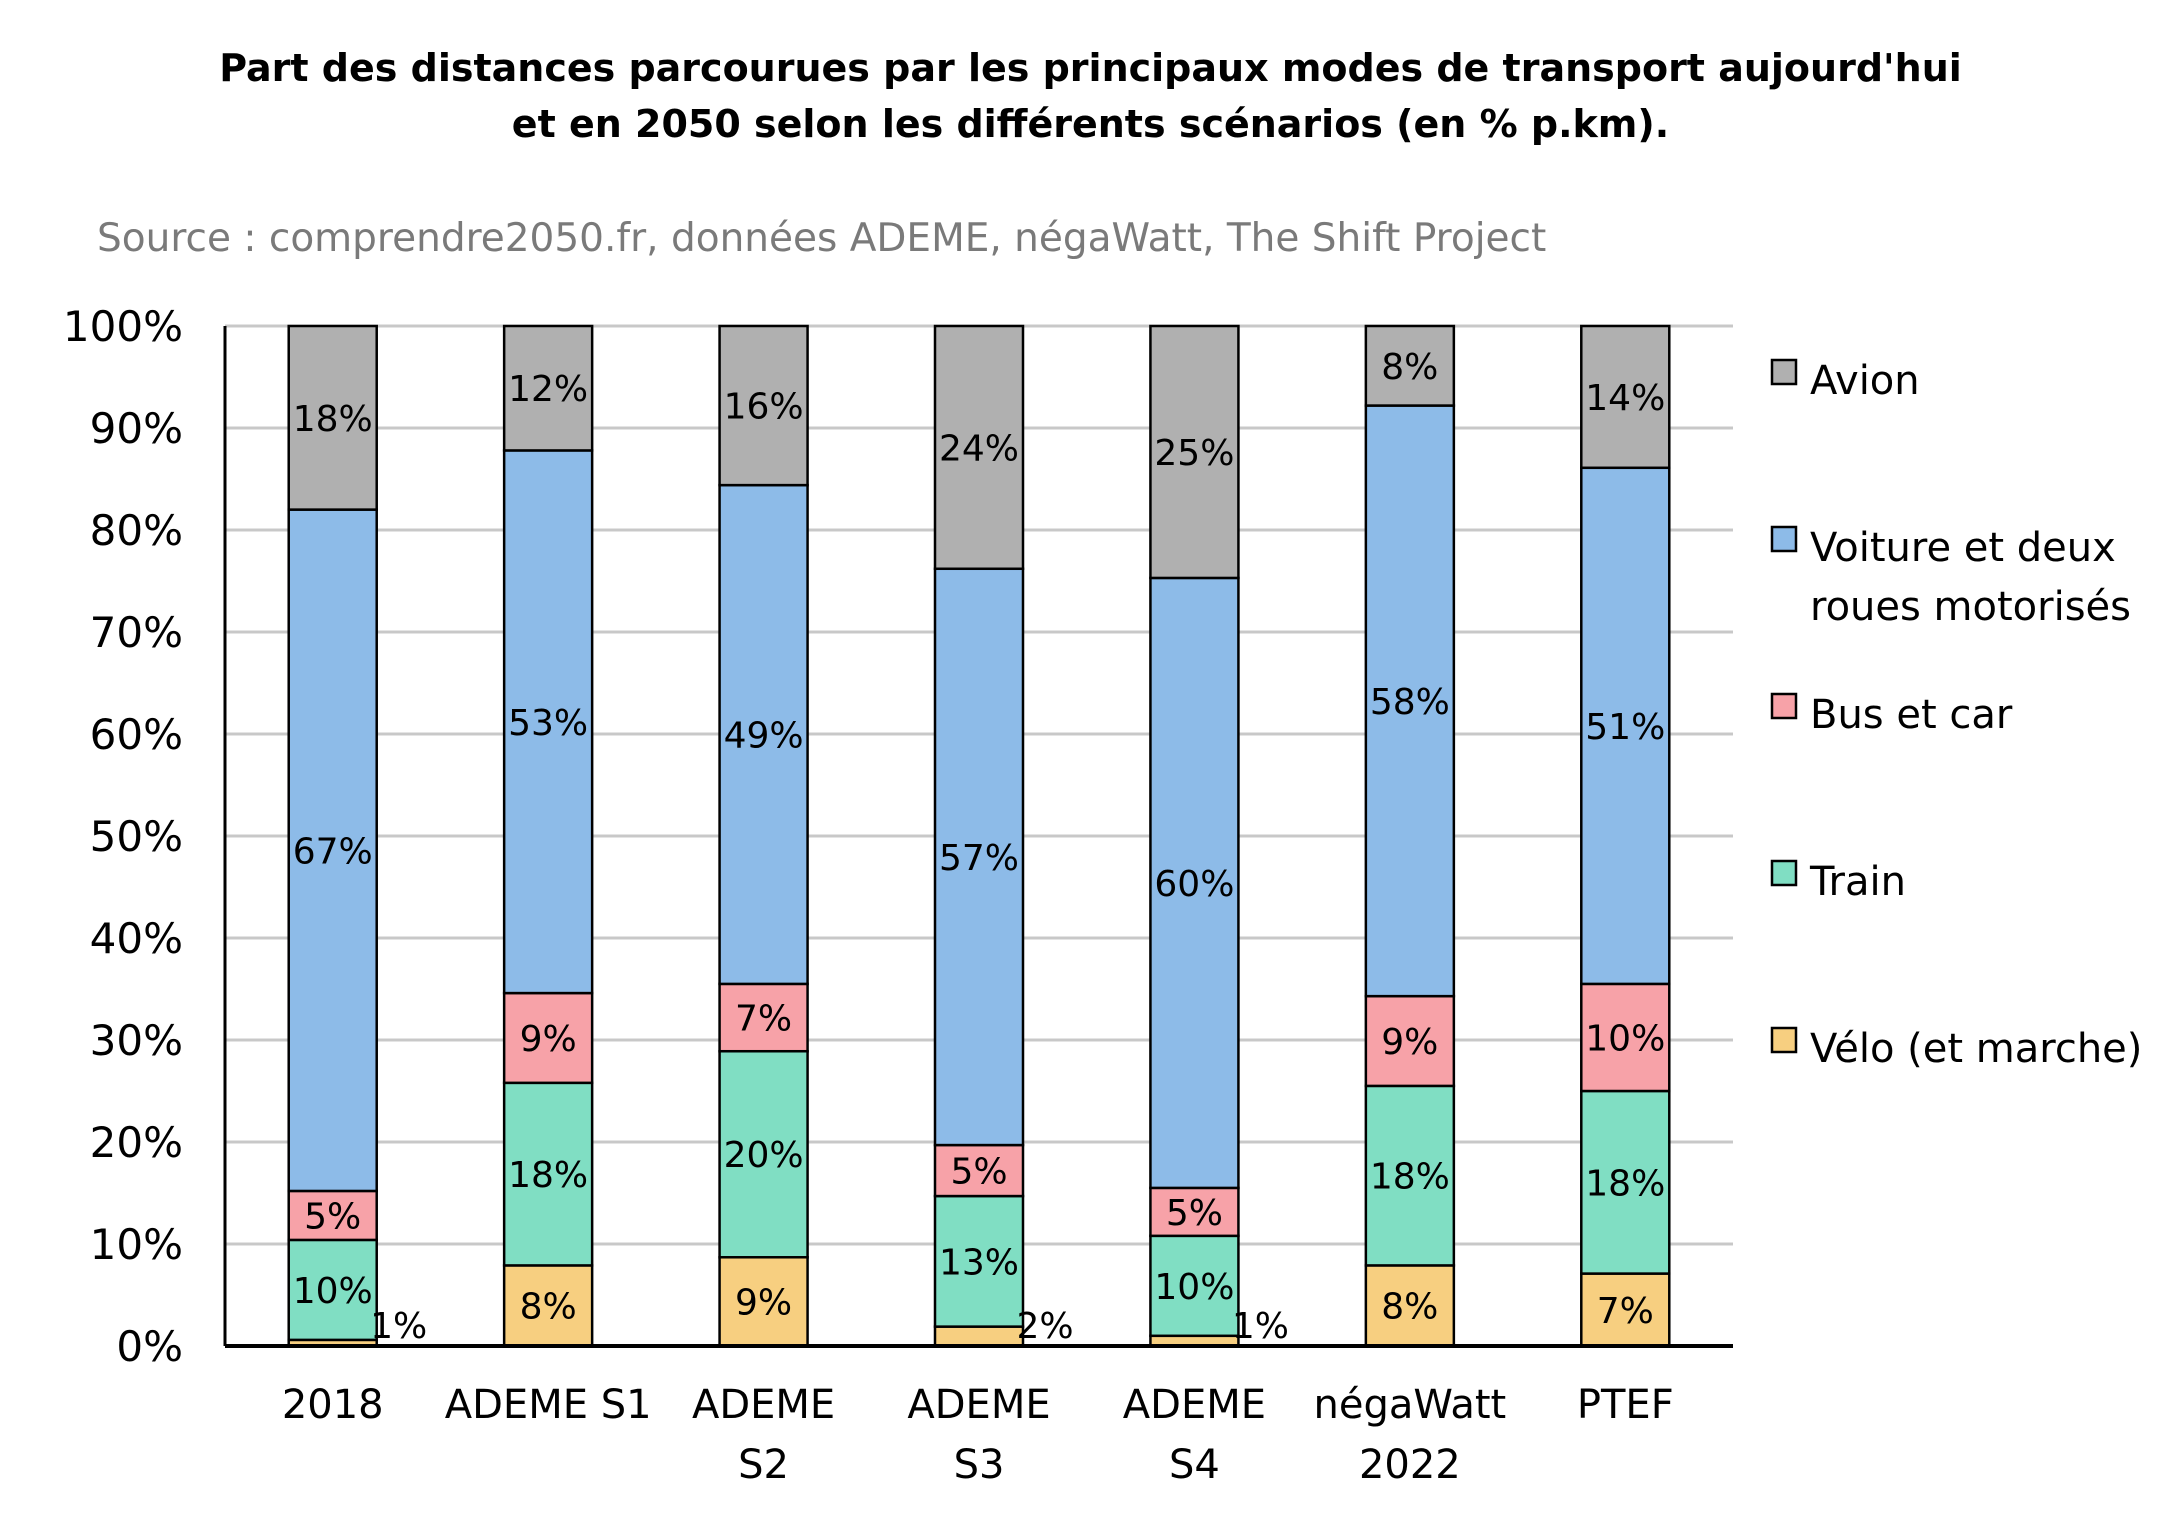 This screenshot has height=1522, width=2181. I want to click on x-category-label: négaWatt, so click(1409, 1405).